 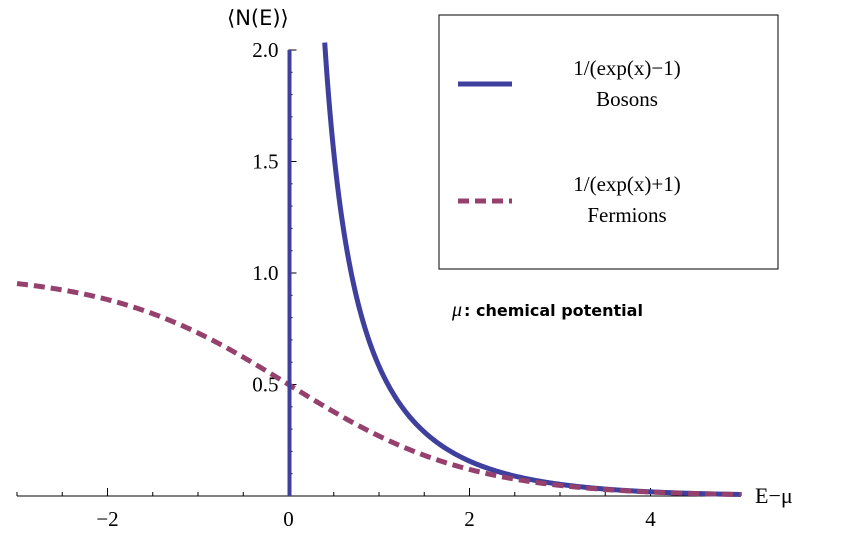 What do you see at coordinates (107, 519) in the screenshot?
I see `x-tick-label: −2` at bounding box center [107, 519].